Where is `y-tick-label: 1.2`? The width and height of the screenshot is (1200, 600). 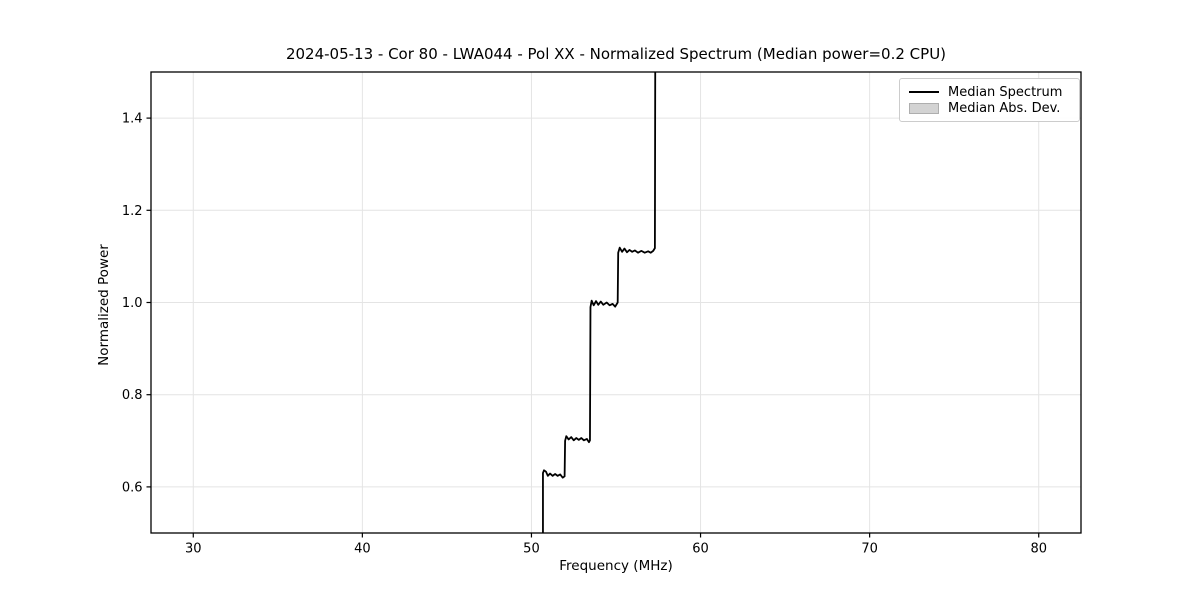
y-tick-label: 1.2 is located at coordinates (132, 211).